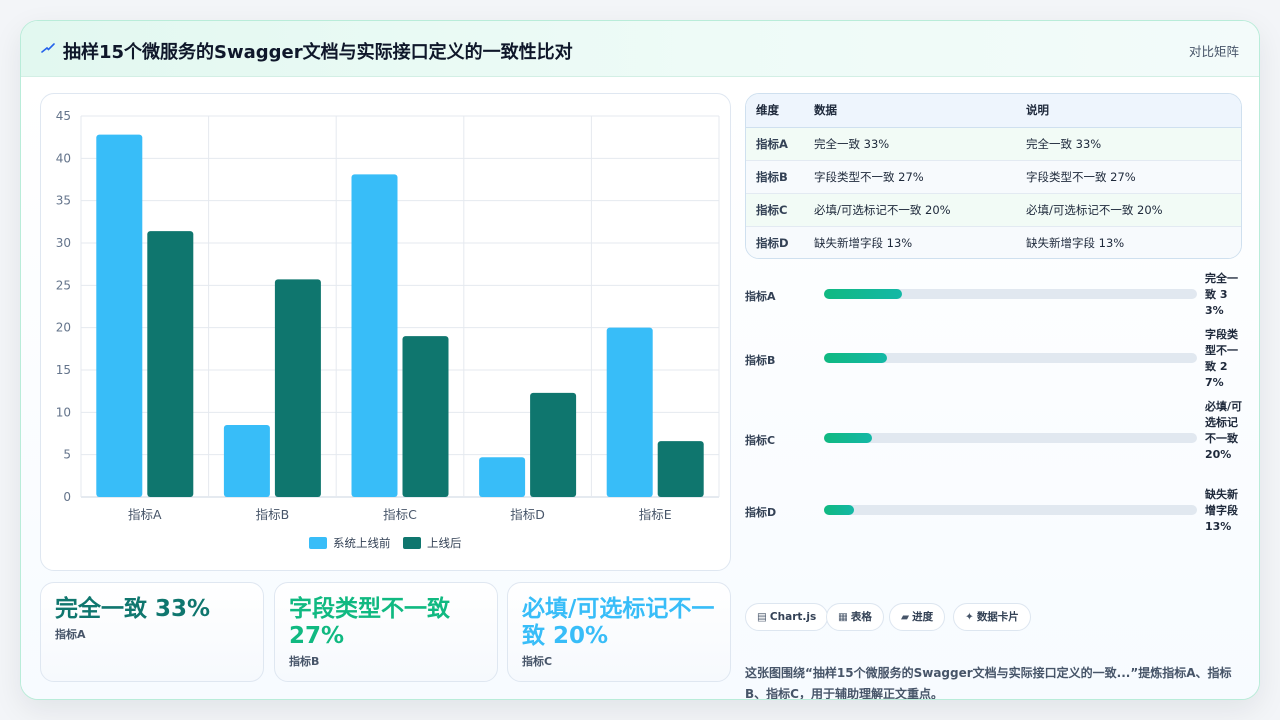 Image resolution: width=1280 pixels, height=720 pixels. What do you see at coordinates (780, 210) in the screenshot?
I see `table-cell: 指标C` at bounding box center [780, 210].